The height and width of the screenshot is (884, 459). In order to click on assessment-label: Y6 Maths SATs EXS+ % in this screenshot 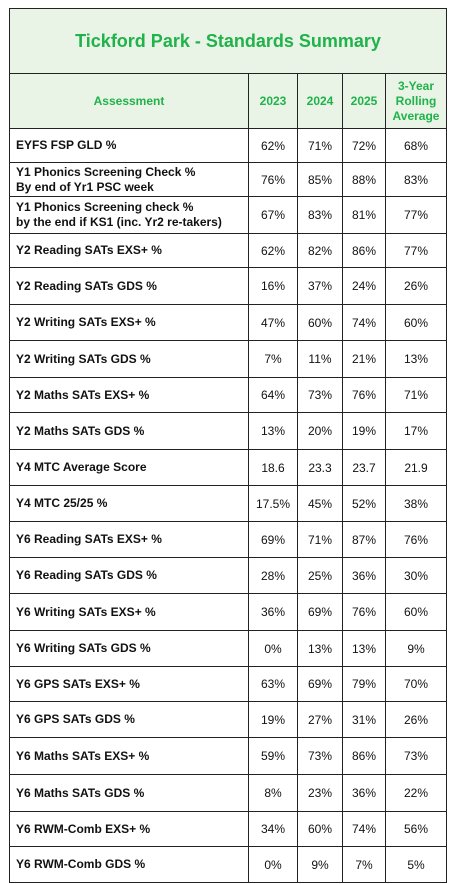, I will do `click(83, 755)`.